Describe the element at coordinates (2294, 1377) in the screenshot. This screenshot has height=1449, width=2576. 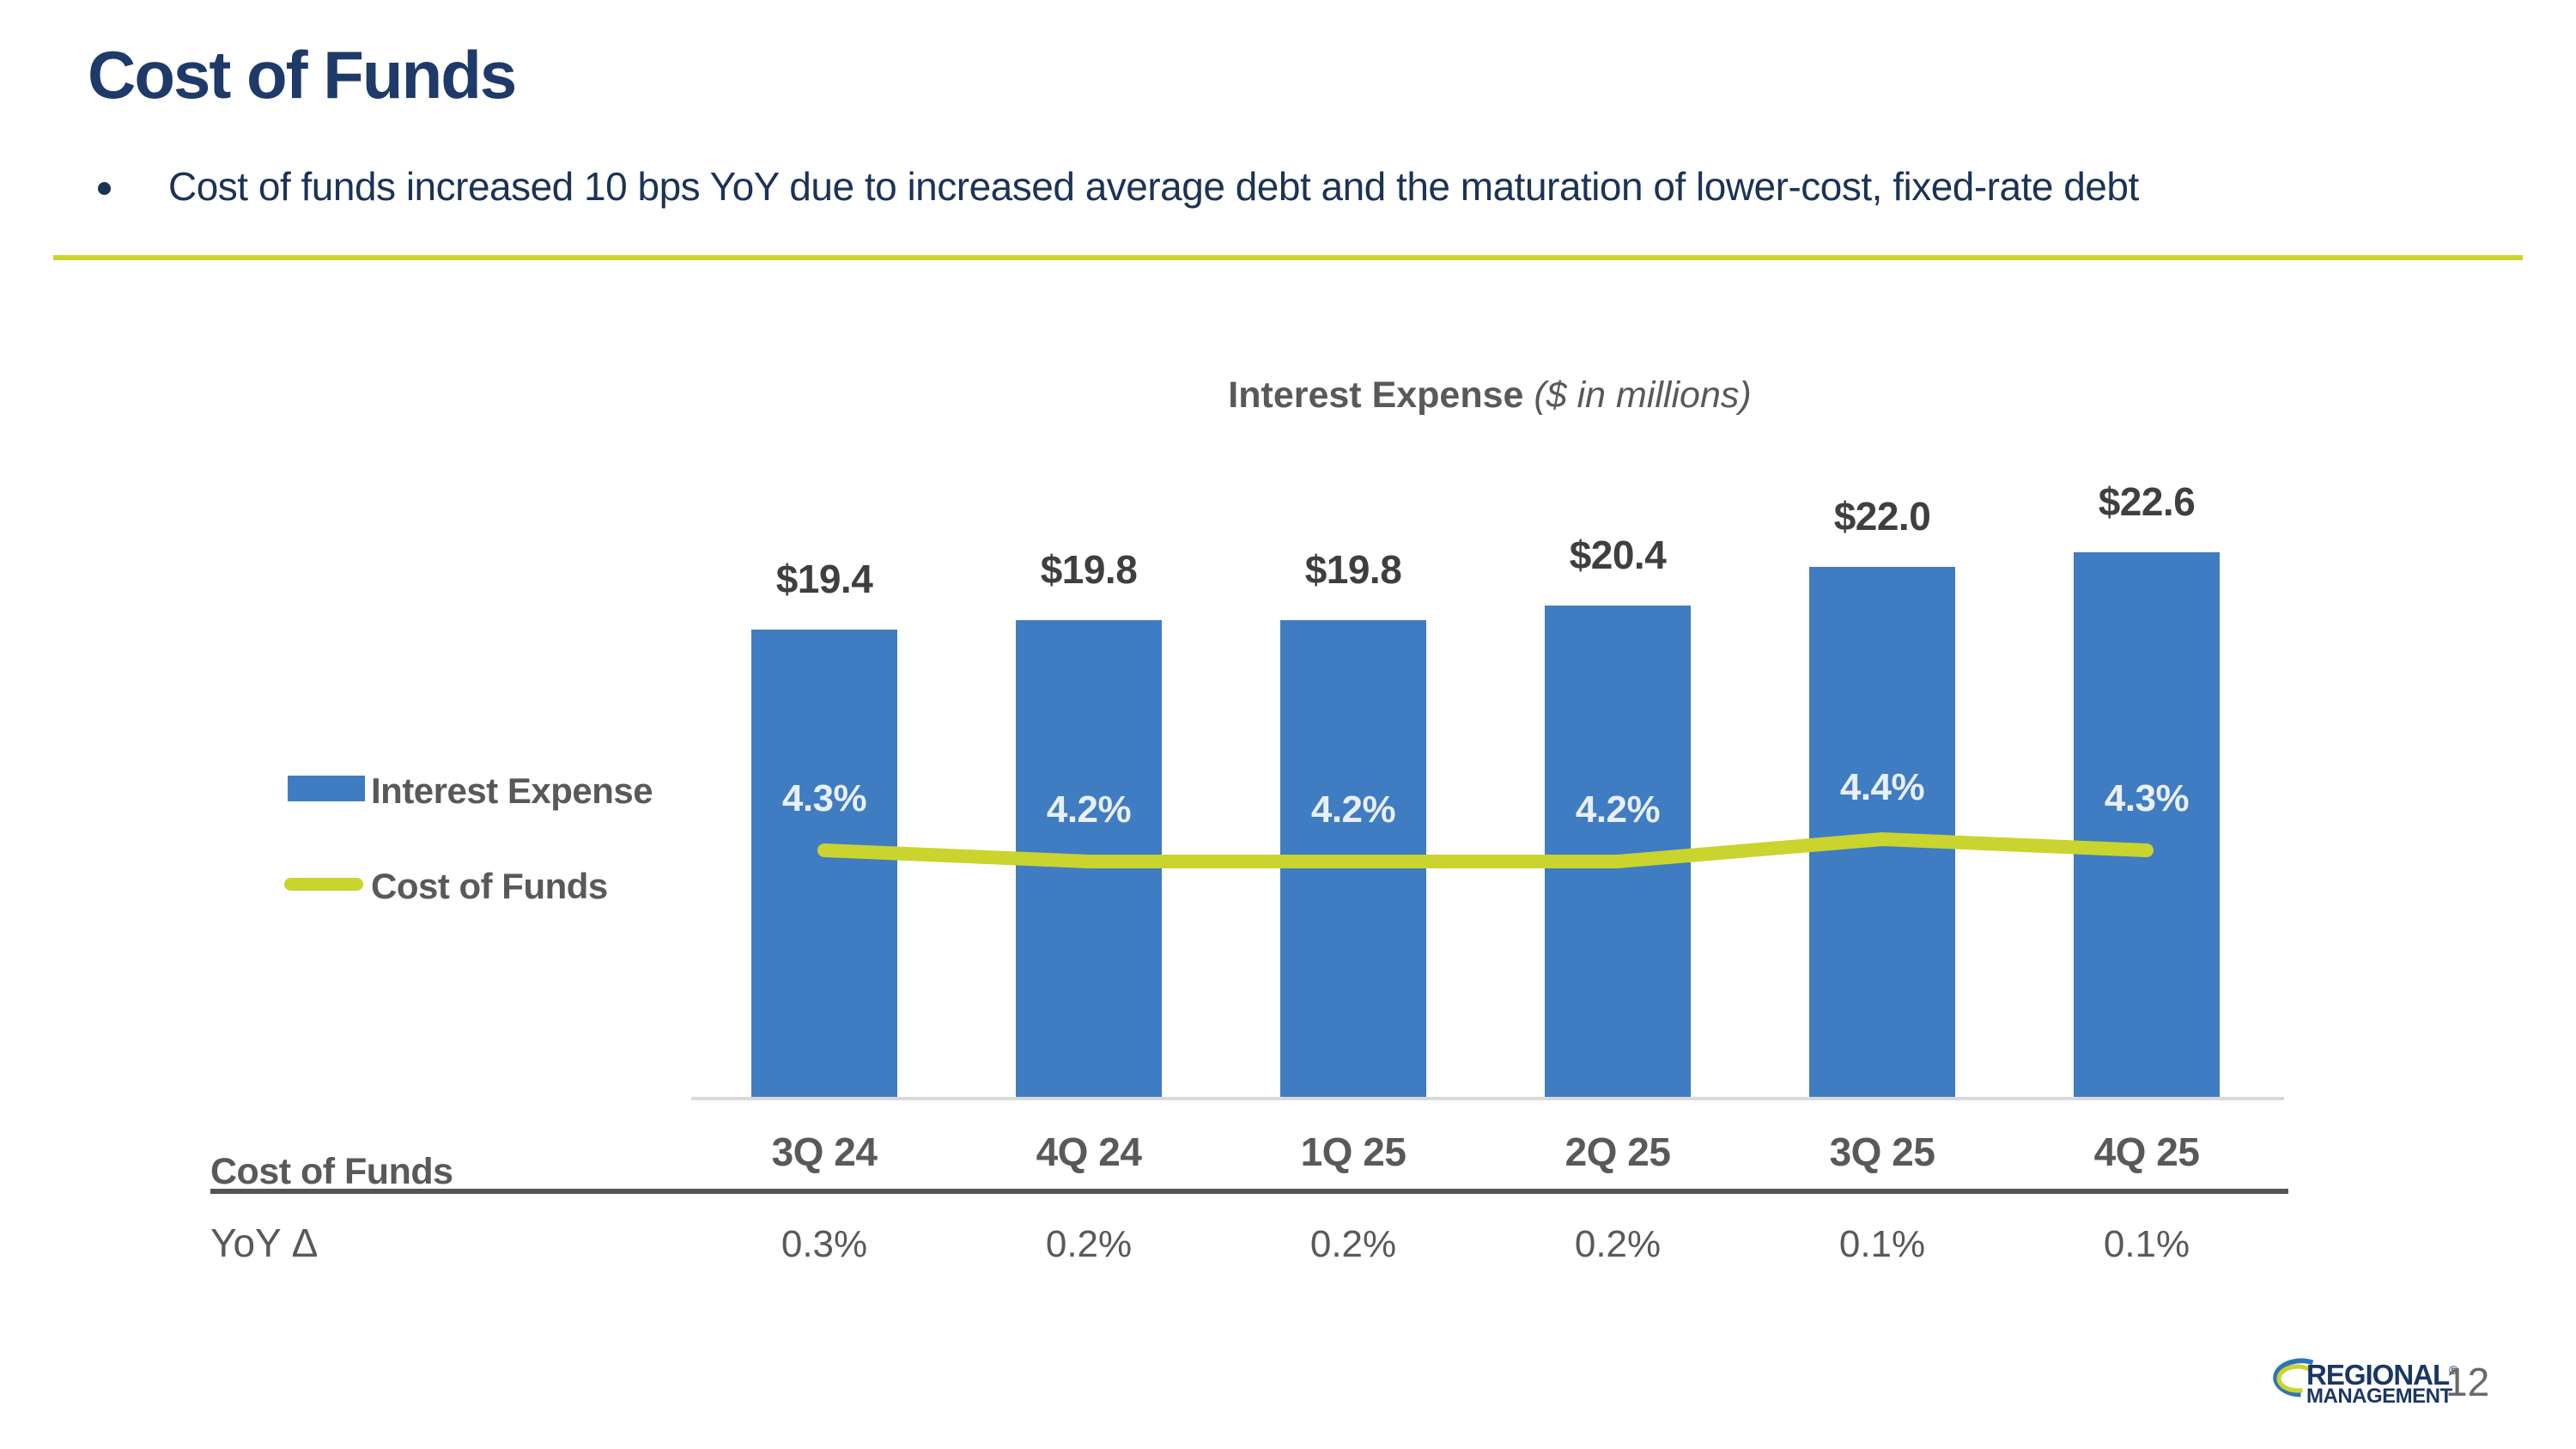
I see `logo-swoosh-icon` at that location.